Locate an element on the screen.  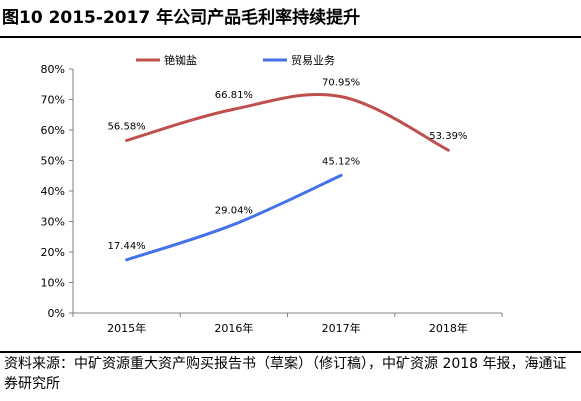
y-tick-label: 10% is located at coordinates (53, 283).